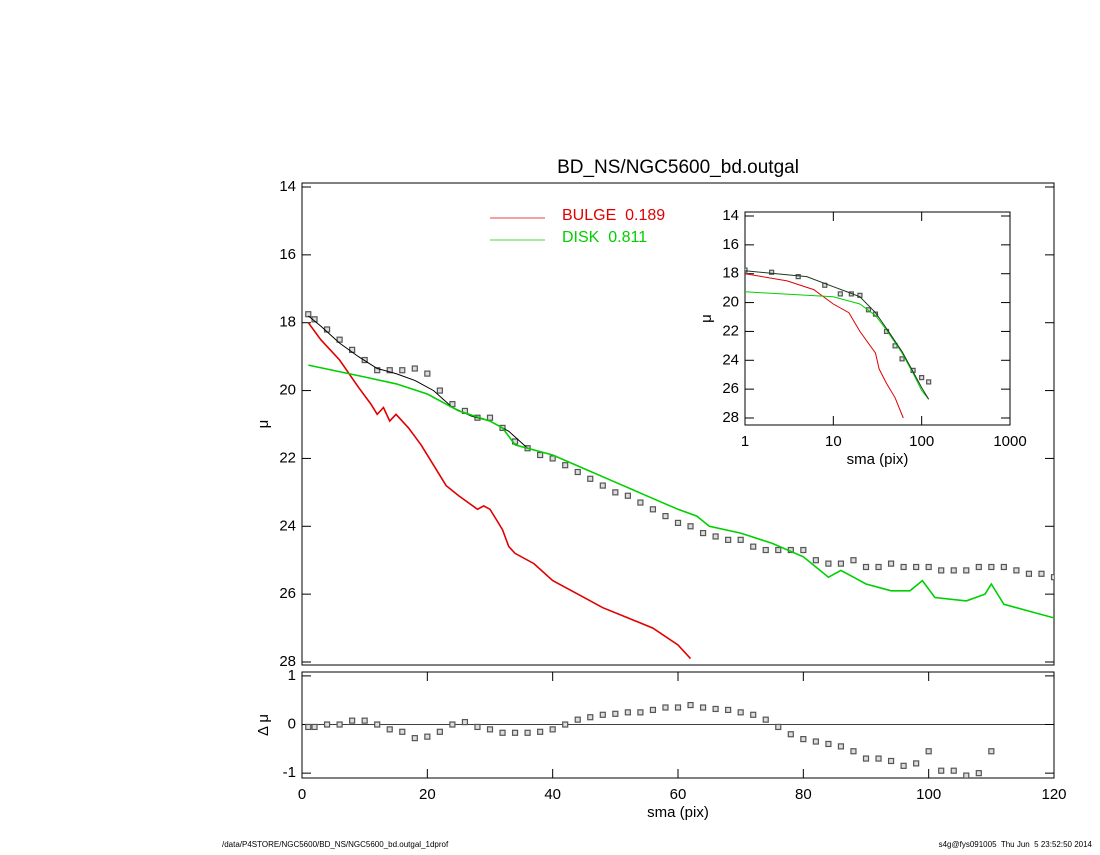  What do you see at coordinates (287, 254) in the screenshot?
I see `y-tick-label: 16` at bounding box center [287, 254].